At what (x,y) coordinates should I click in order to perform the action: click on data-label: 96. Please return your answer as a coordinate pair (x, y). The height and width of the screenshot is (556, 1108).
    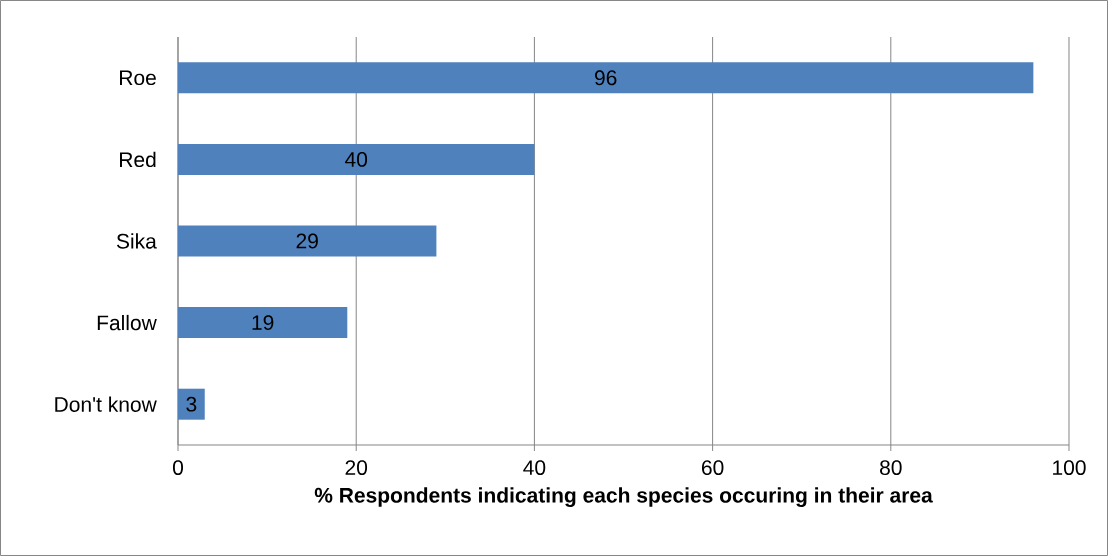
    Looking at the image, I should click on (605, 78).